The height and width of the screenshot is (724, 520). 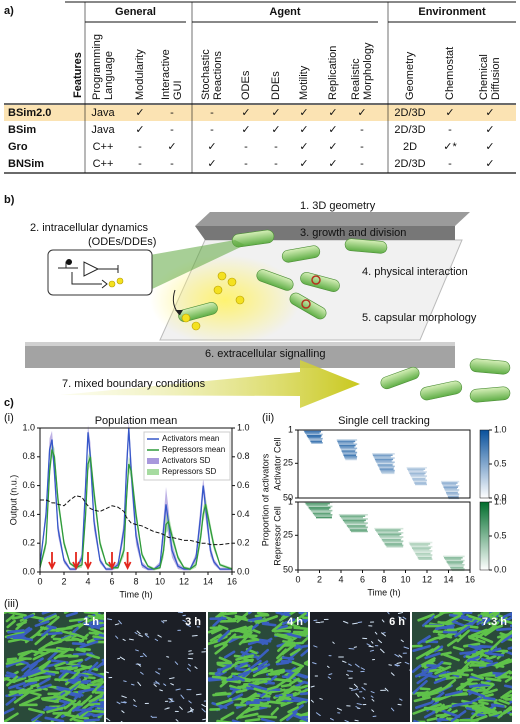 I want to click on y-tick-label: 0.0, so click(x=28, y=571).